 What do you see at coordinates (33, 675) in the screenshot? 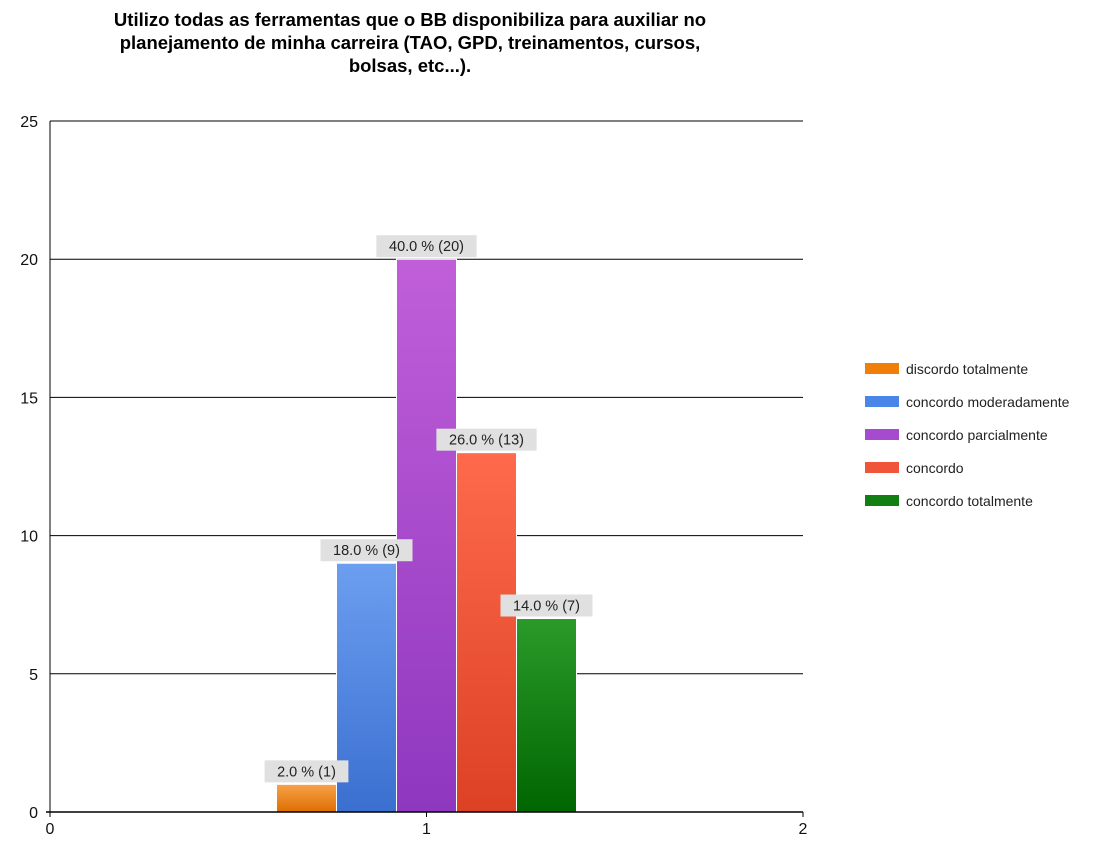
I see `y-tick-label-5: 5` at bounding box center [33, 675].